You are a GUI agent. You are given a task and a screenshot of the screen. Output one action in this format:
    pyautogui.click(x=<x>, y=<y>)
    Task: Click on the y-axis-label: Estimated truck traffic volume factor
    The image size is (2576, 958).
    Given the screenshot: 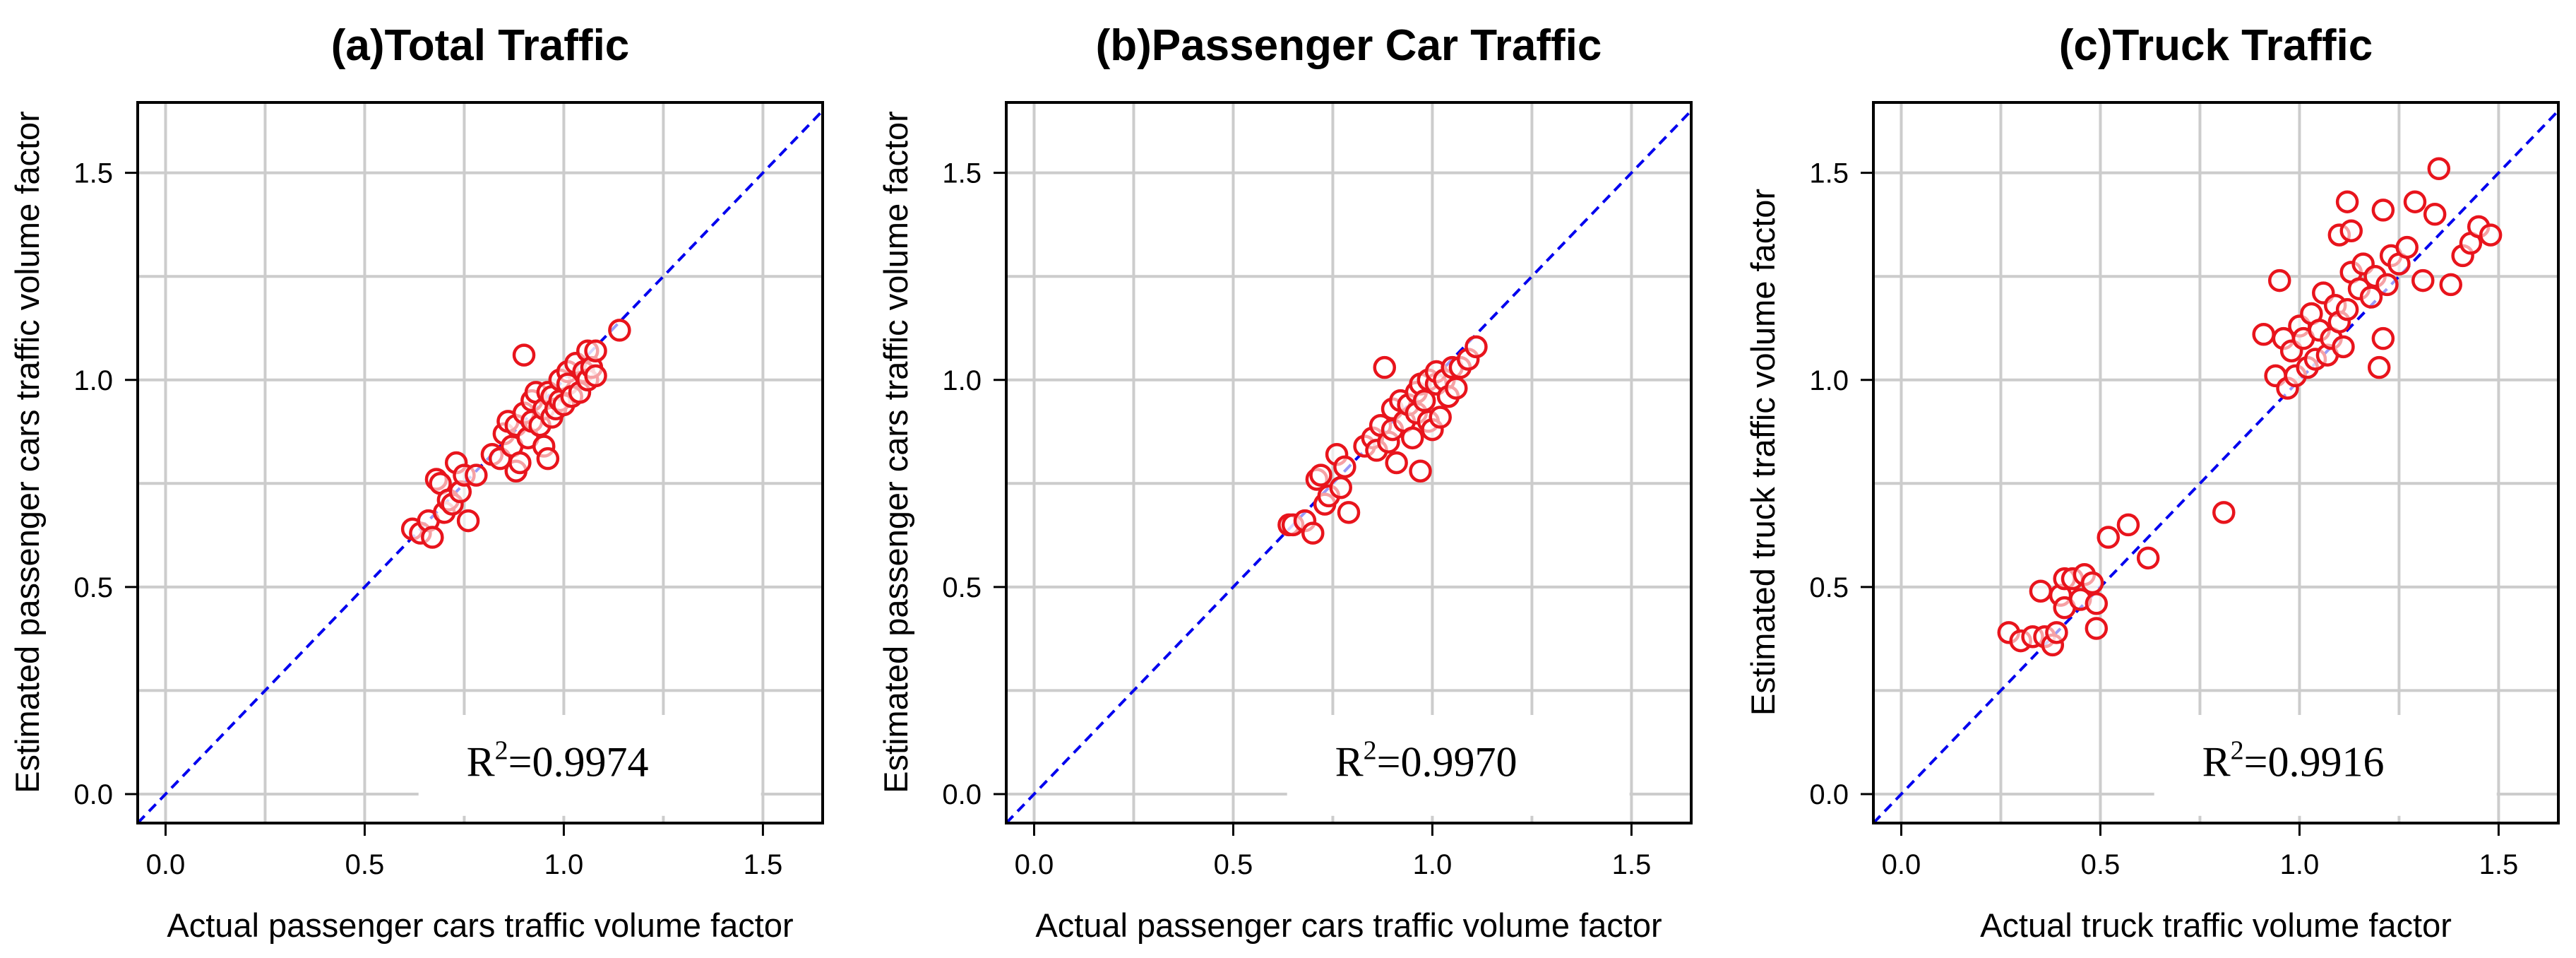 What is the action you would take?
    pyautogui.click(x=1763, y=453)
    